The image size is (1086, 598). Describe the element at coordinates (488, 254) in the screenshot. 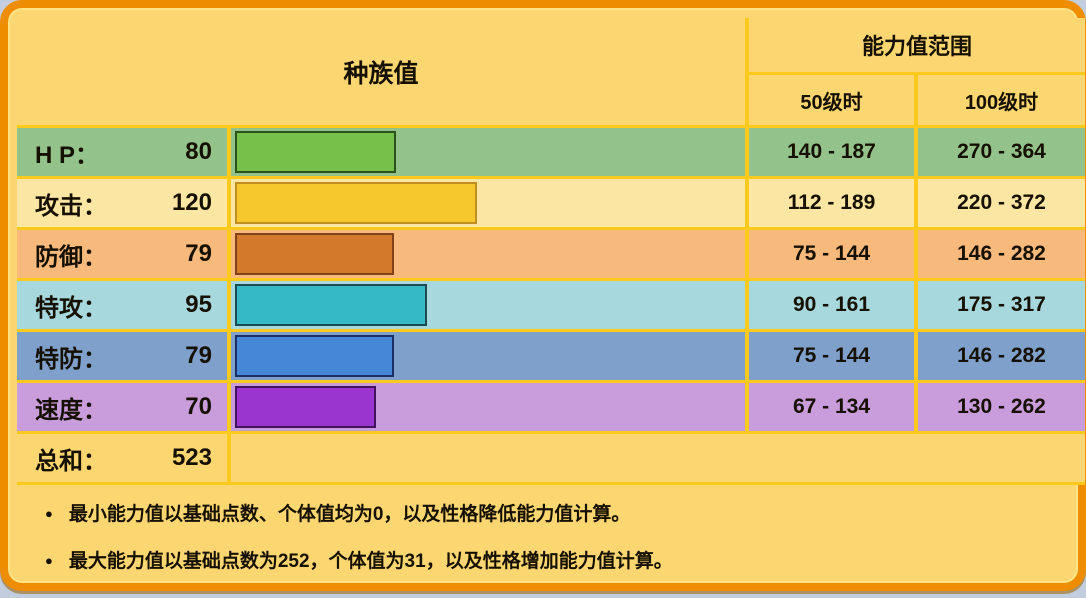

I see `stat-bar-track-defense` at that location.